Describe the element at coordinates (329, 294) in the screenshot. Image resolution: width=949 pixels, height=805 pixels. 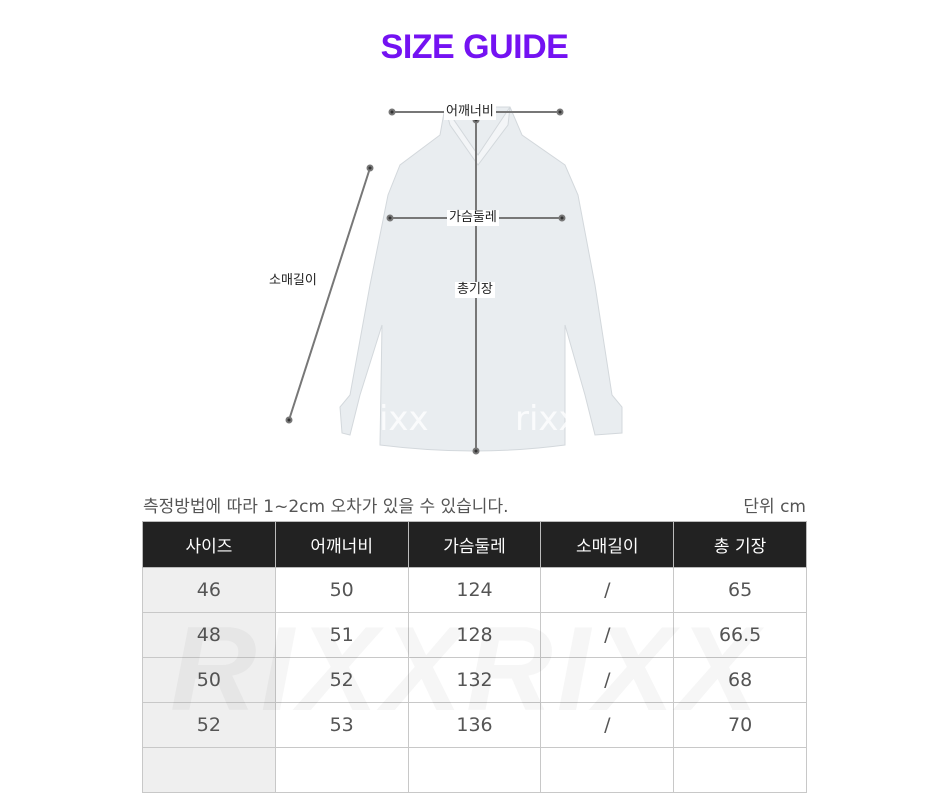
I see `sleeve-line` at that location.